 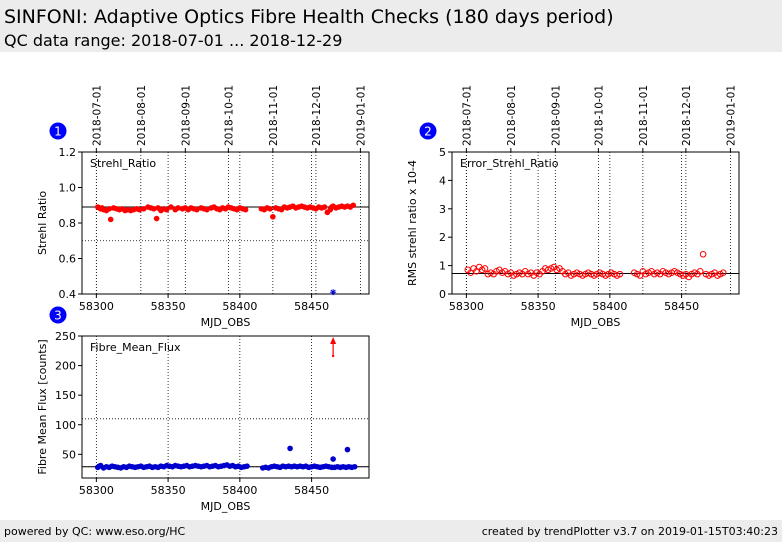 I want to click on y-tick-label: 50, so click(x=69, y=454).